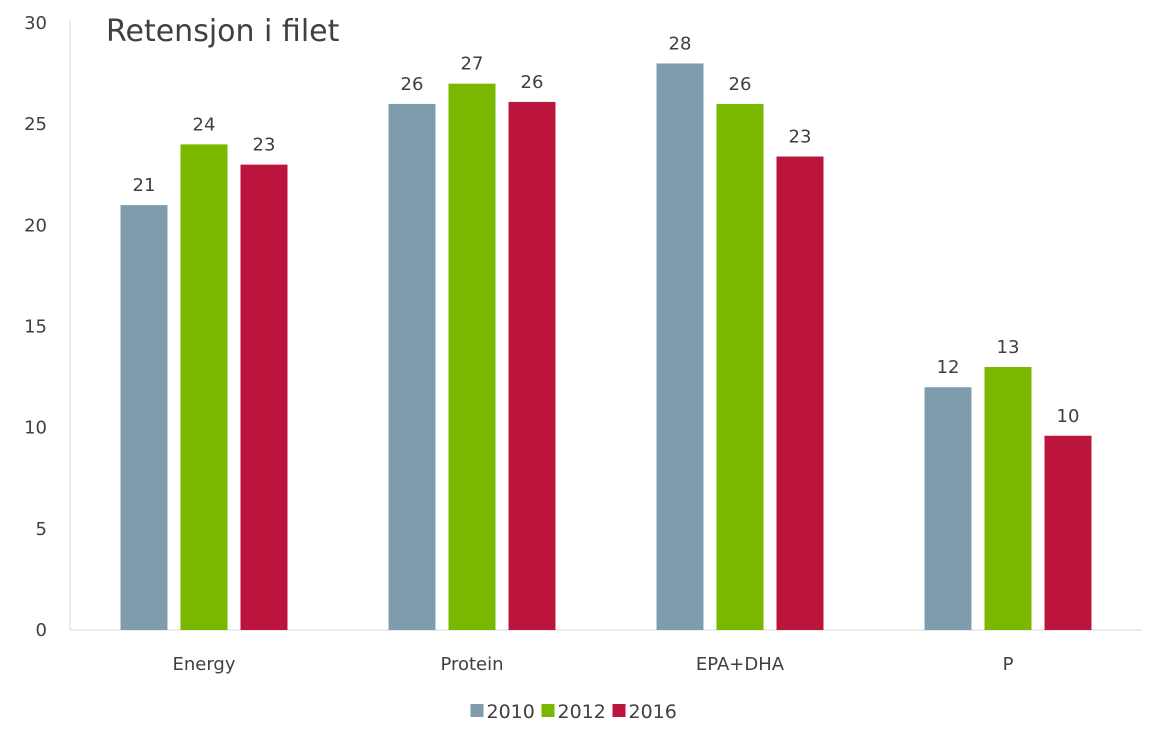 This screenshot has width=1152, height=730. Describe the element at coordinates (472, 64) in the screenshot. I see `data-label: 27` at that location.